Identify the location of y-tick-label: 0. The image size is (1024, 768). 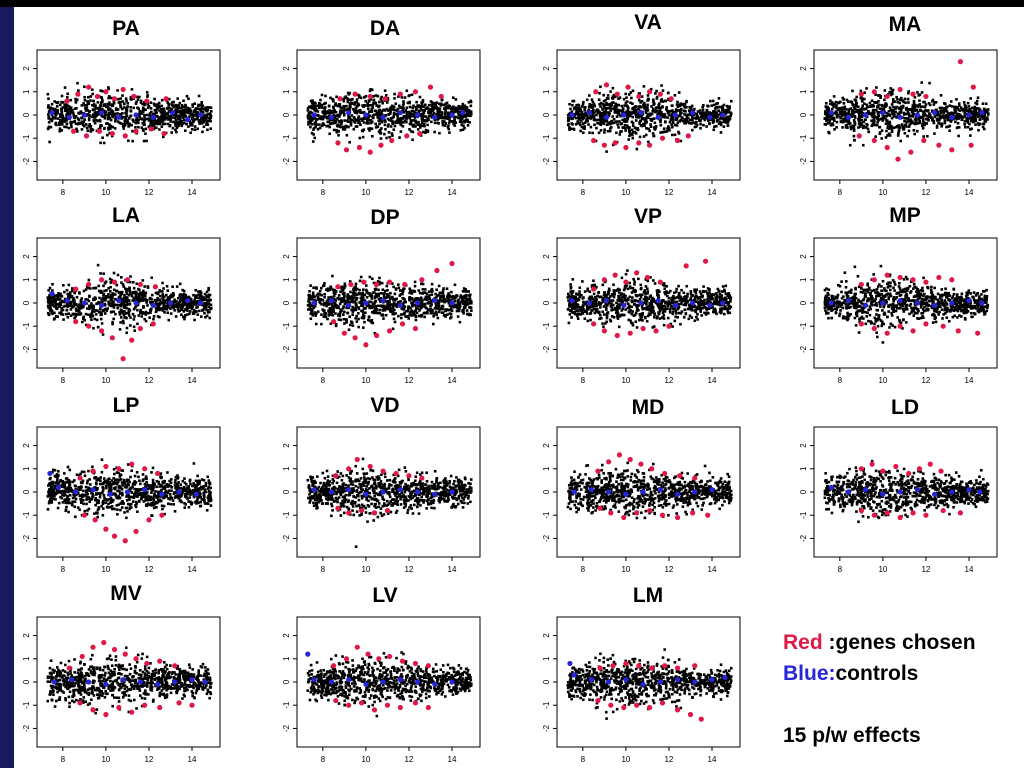
(286, 491).